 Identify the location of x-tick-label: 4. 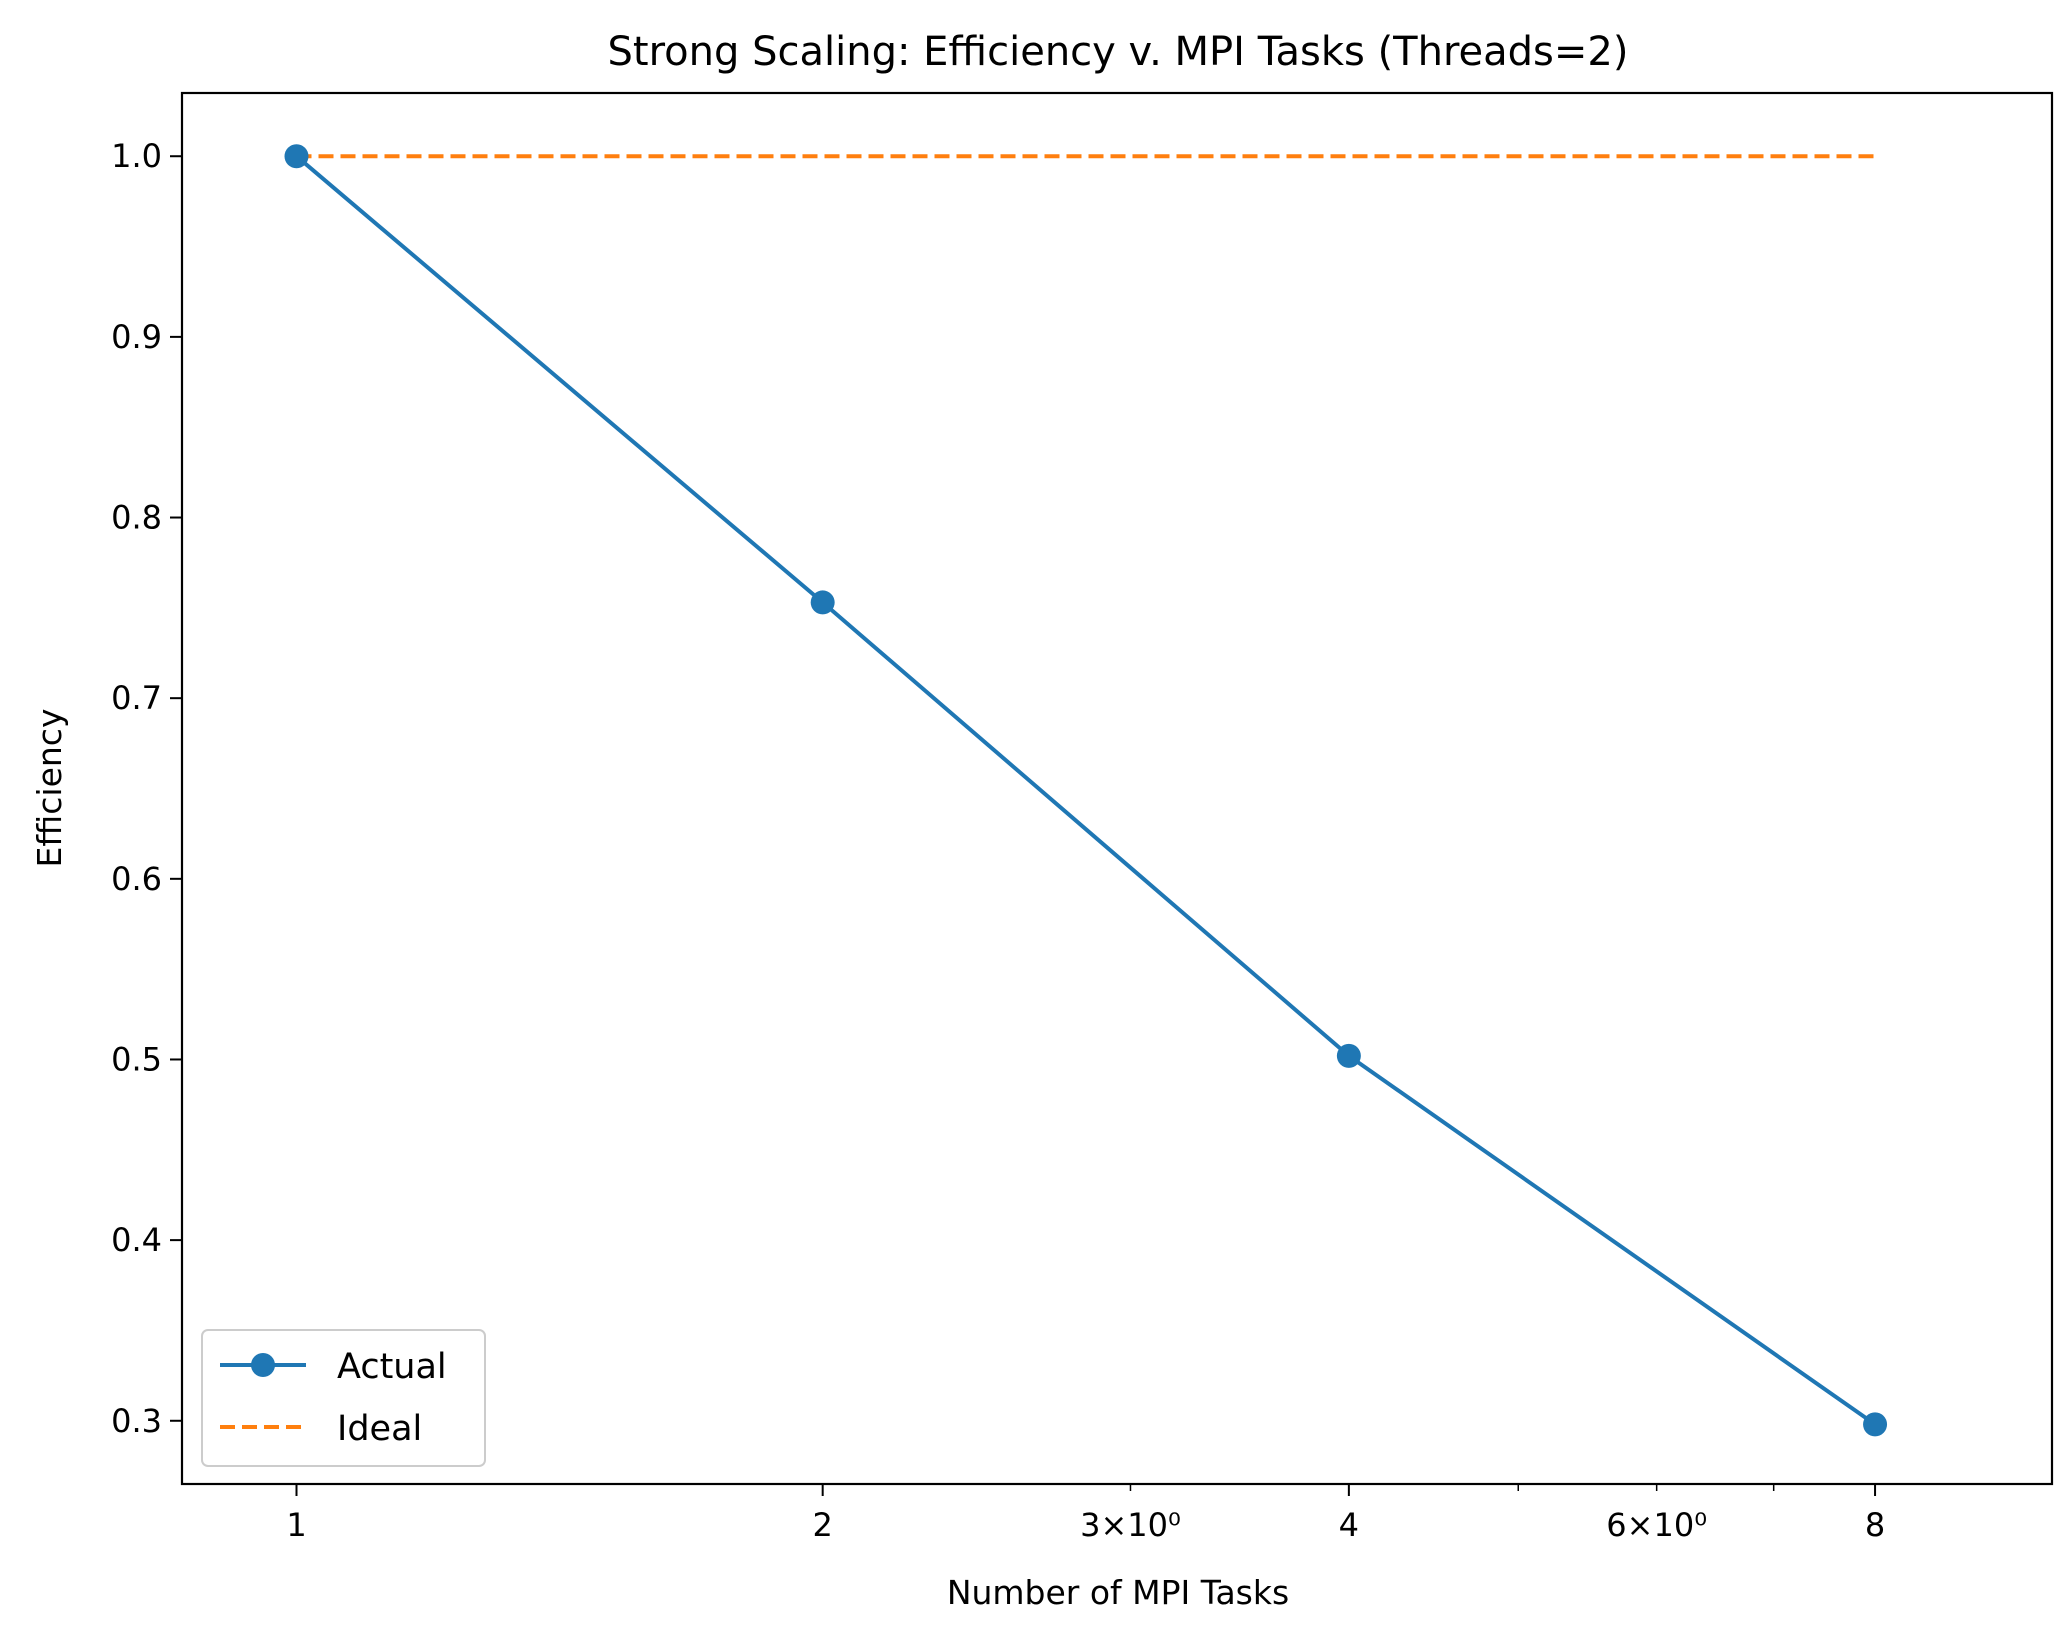
(1349, 1525).